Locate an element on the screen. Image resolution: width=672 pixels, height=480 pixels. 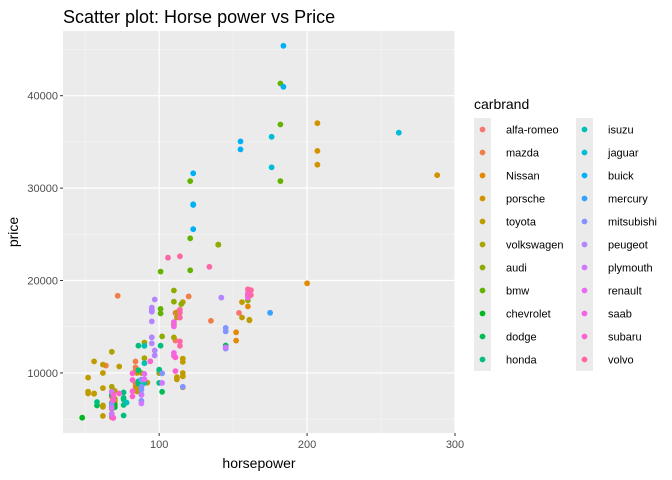
y-axis-ticks: 10000 20000 30000 40000 is located at coordinates (45, 235).